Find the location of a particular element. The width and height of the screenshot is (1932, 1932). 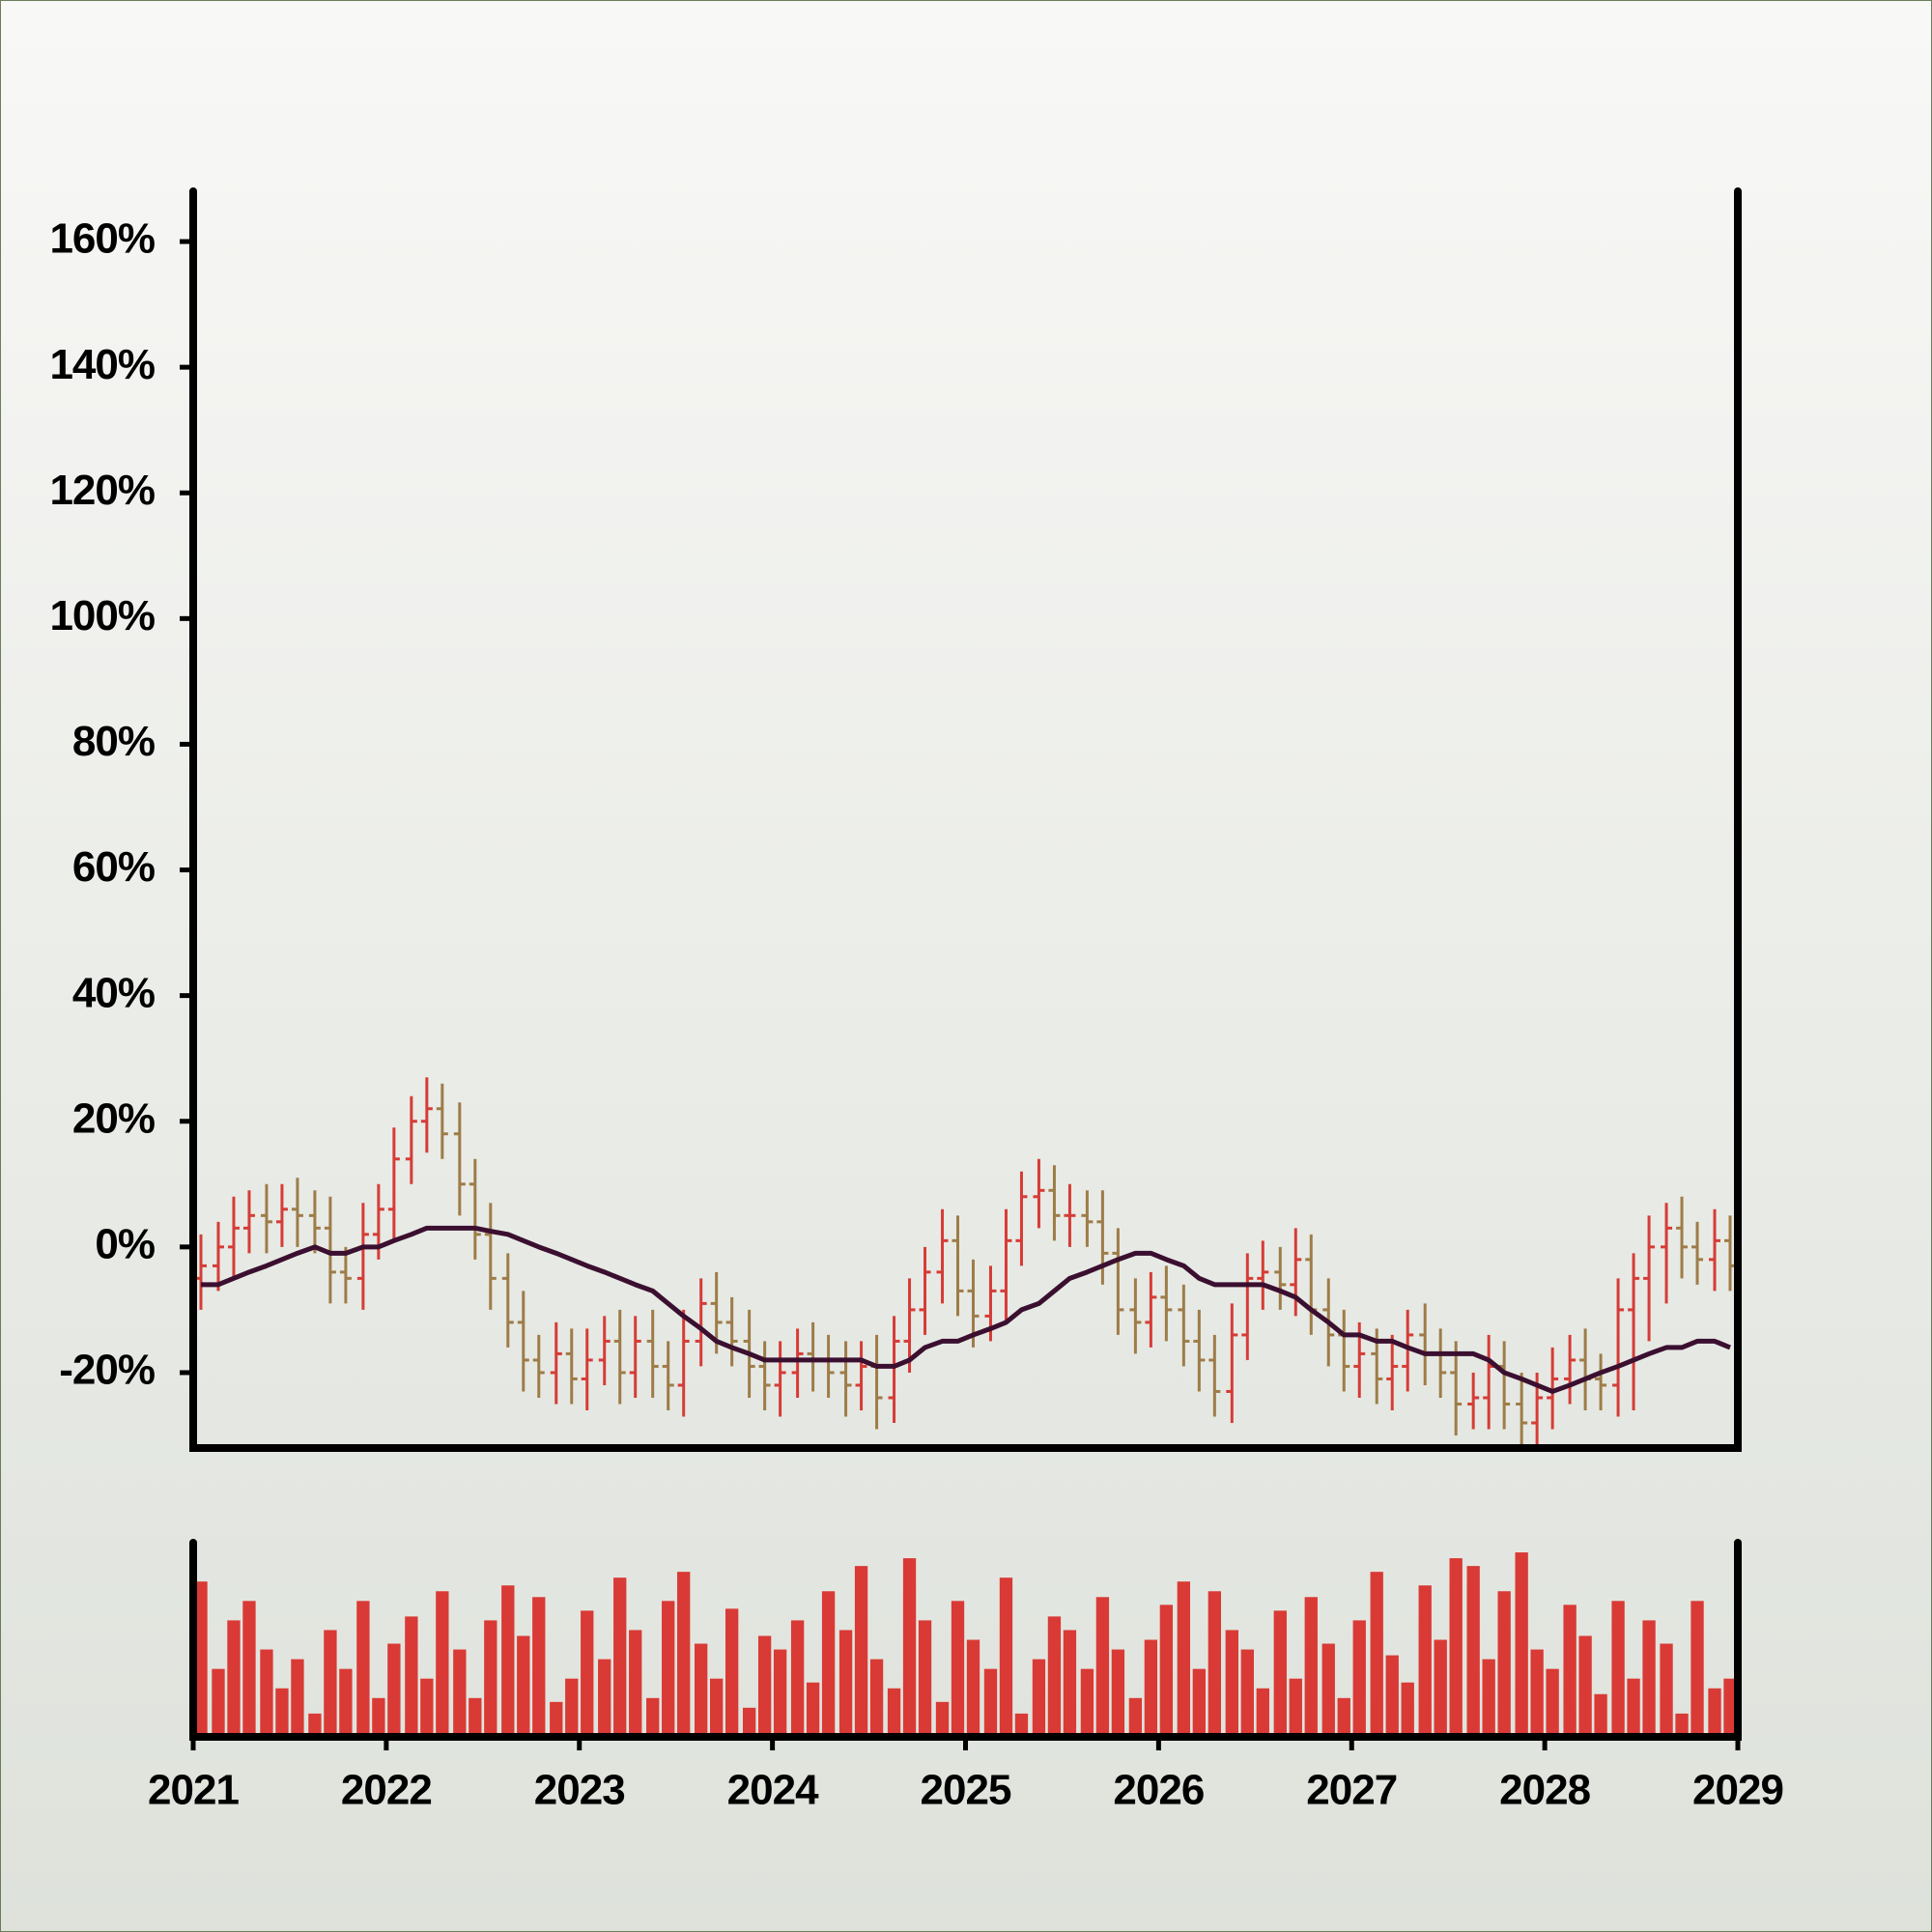

x-tick-label: 2022 is located at coordinates (386, 1790).